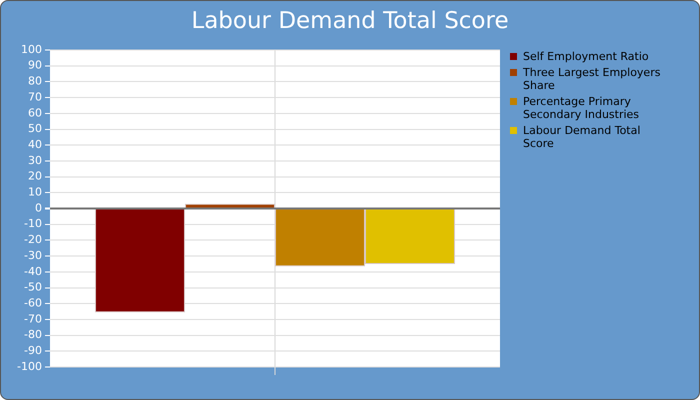 This screenshot has width=700, height=400. I want to click on y-tick-label: 0, so click(38, 207).